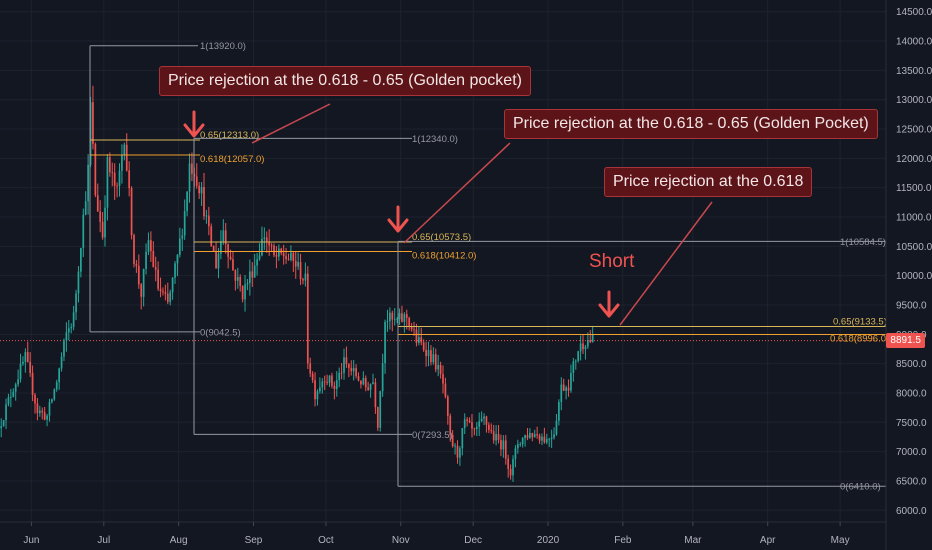  Describe the element at coordinates (443, 533) in the screenshot. I see `time-axis: Jun Jul Aug Sep Oct Nov Dec 2020 Feb Mar Apr May` at that location.